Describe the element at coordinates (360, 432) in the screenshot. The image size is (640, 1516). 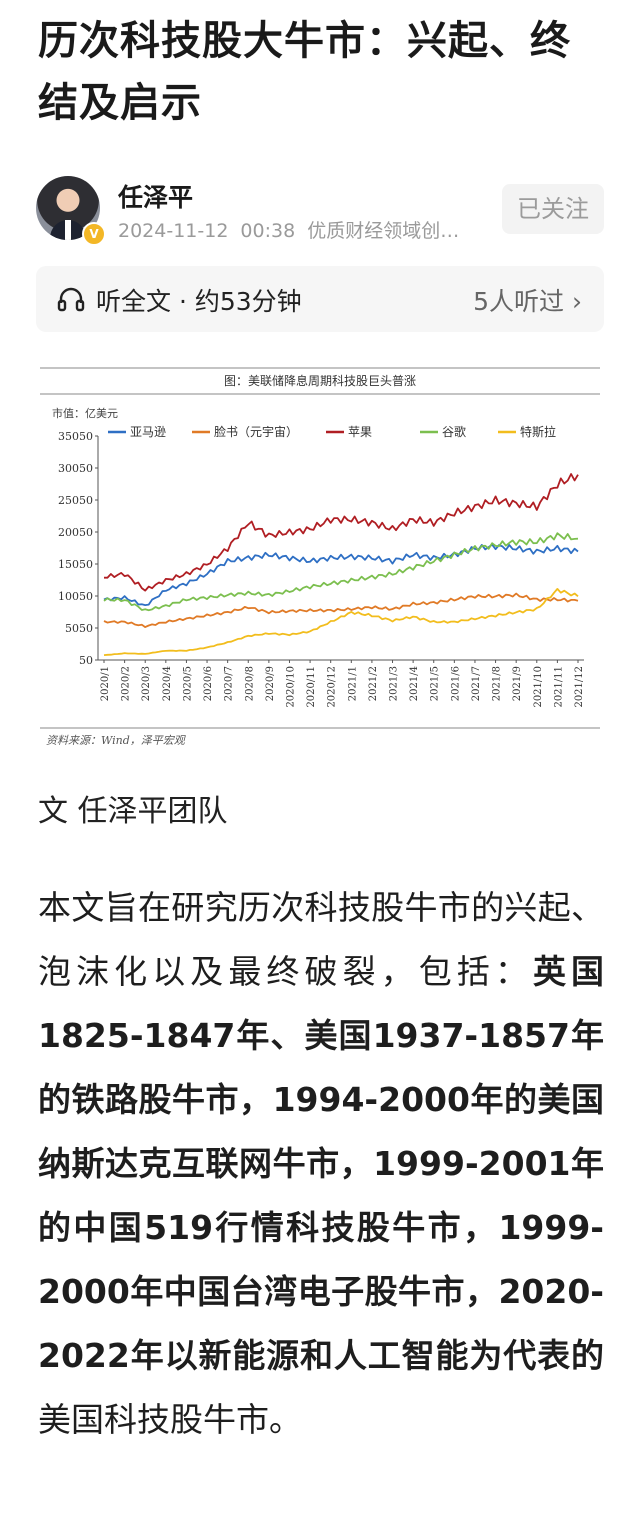
I see `legend-label: 苹果` at that location.